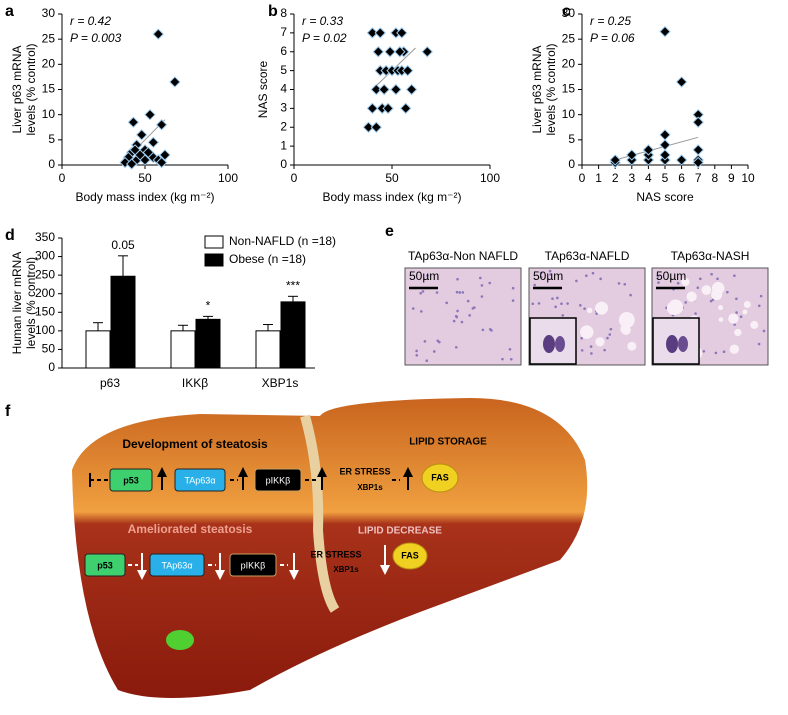 The image size is (788, 715). I want to click on x-tick-label: 6, so click(681, 178).